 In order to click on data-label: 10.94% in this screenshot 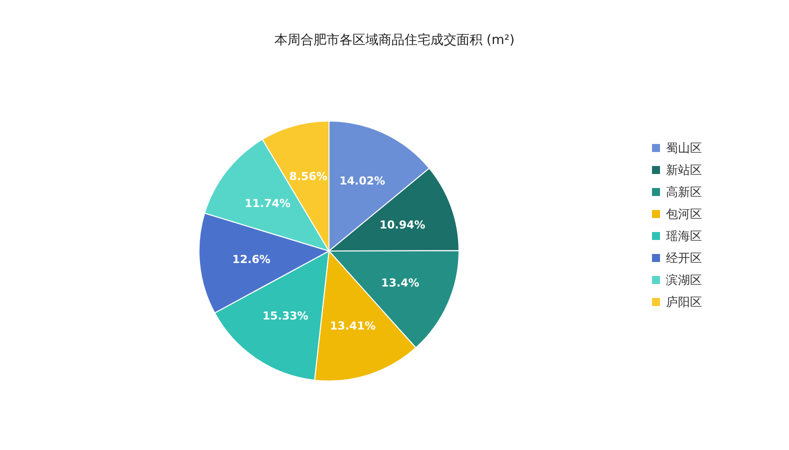, I will do `click(402, 225)`.